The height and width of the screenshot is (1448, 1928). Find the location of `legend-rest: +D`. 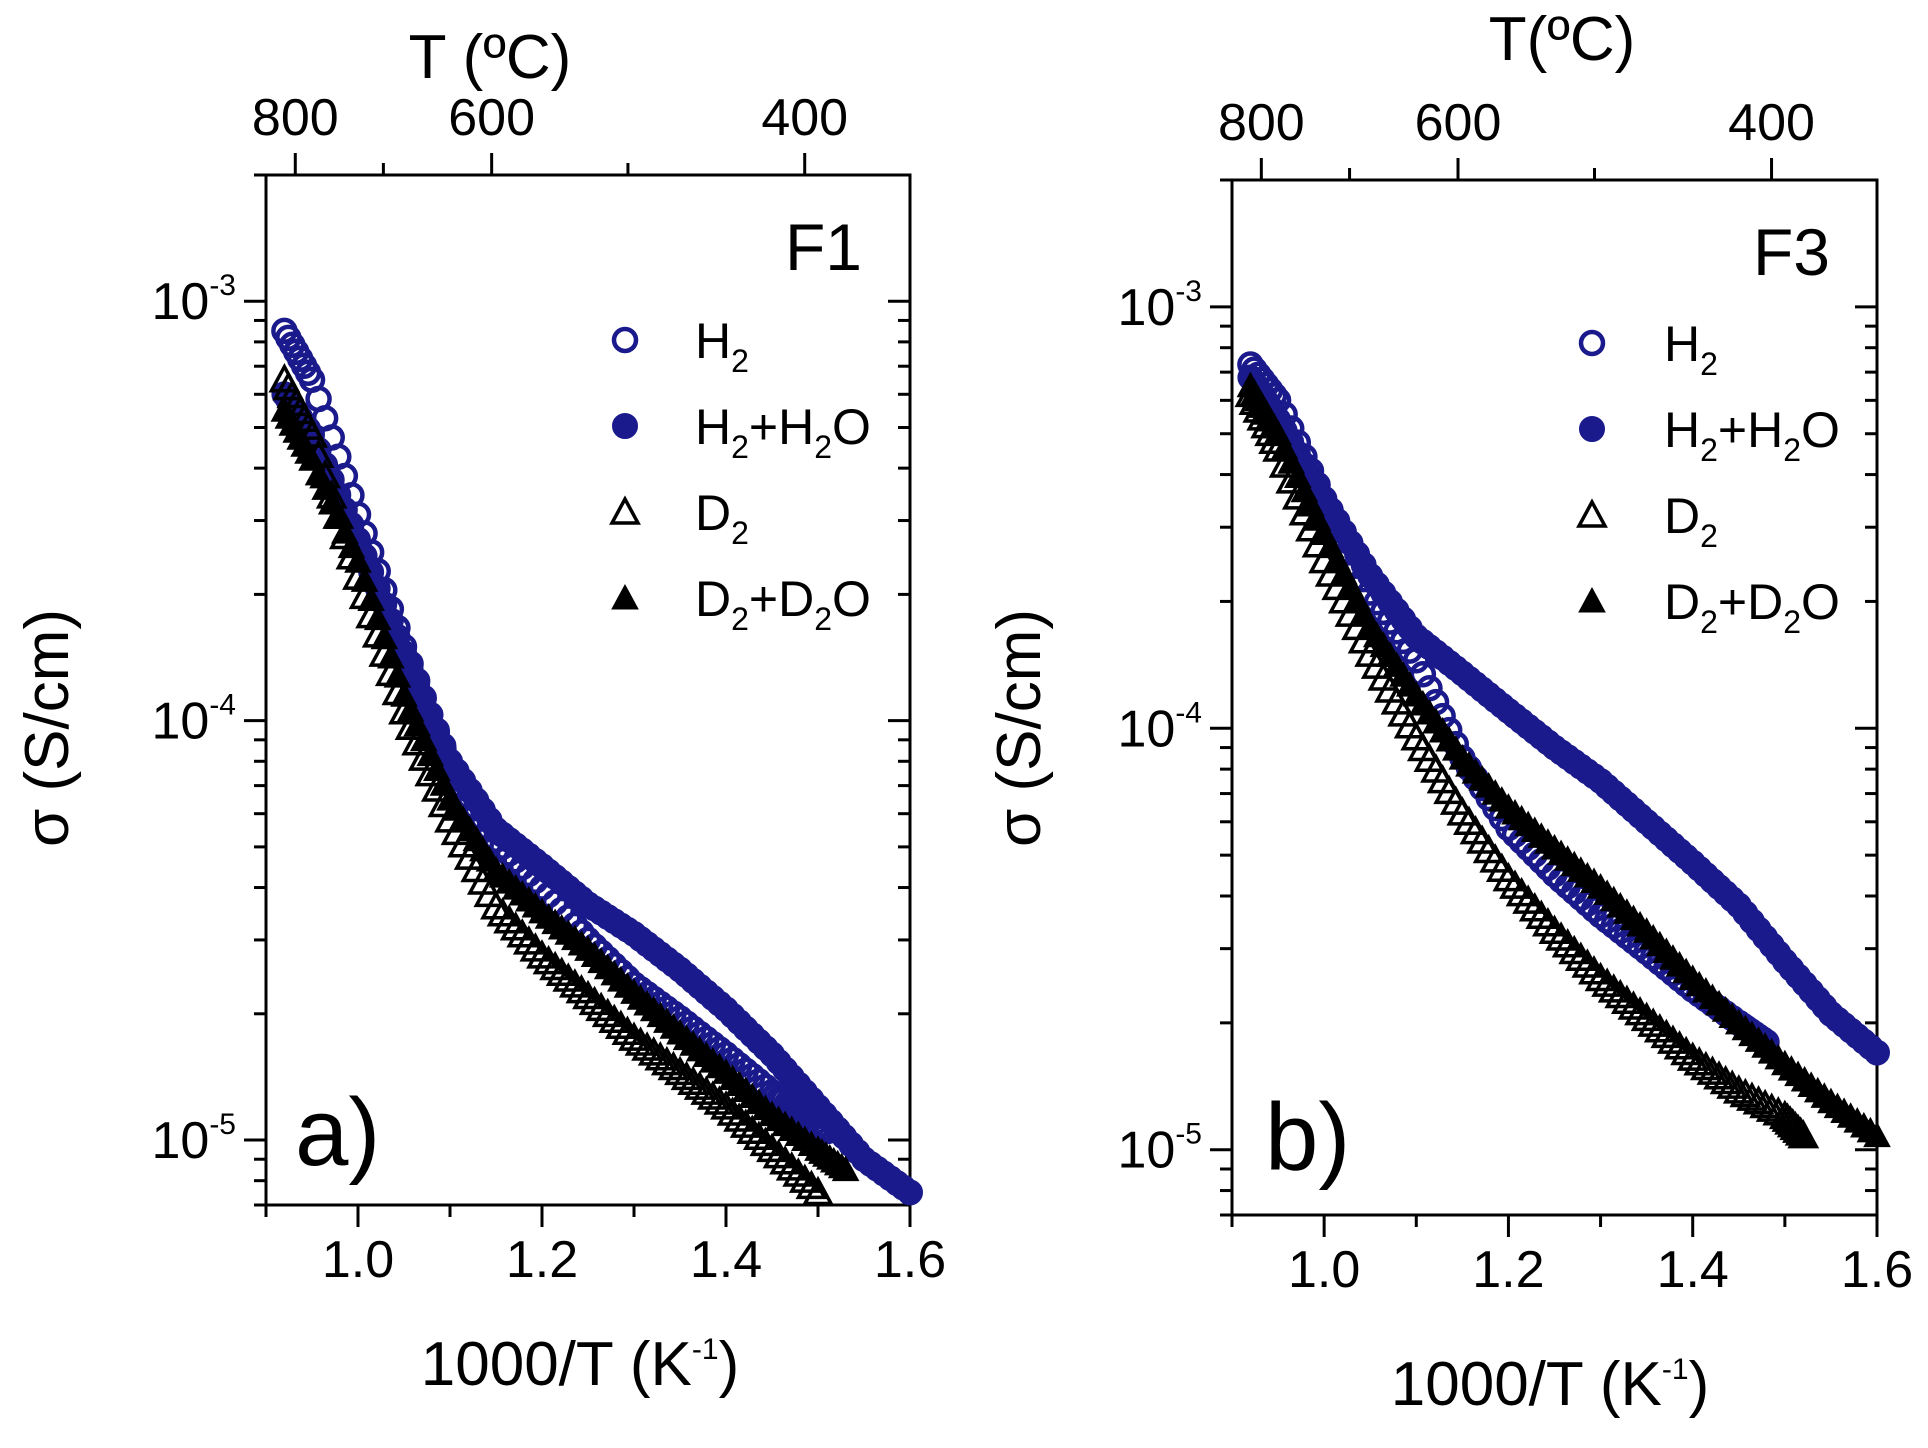

legend-rest: +D is located at coordinates (1750, 602).